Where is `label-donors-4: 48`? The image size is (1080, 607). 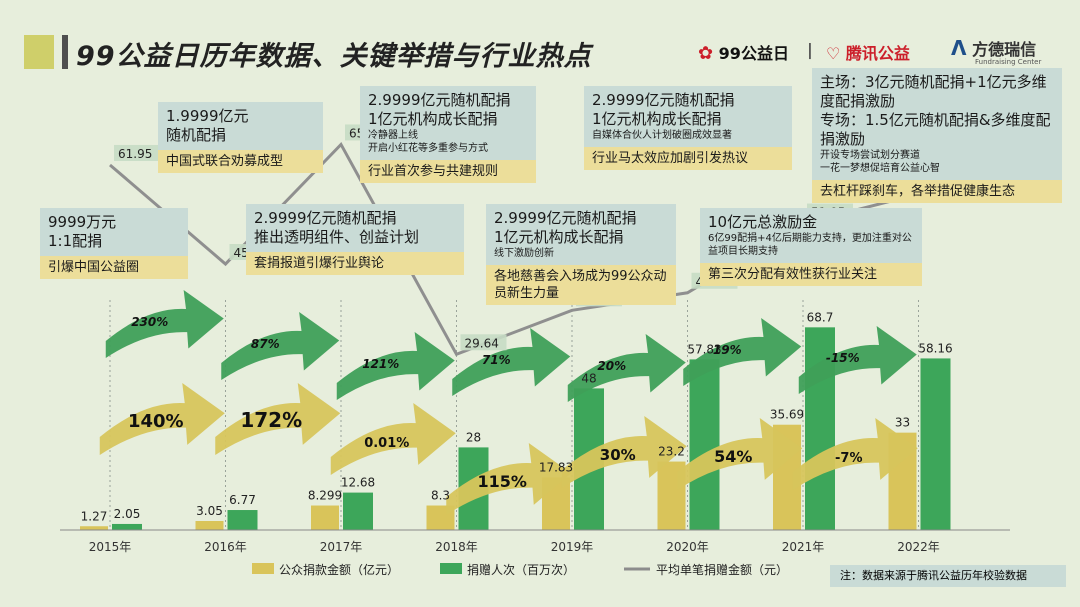 label-donors-4: 48 is located at coordinates (588, 378).